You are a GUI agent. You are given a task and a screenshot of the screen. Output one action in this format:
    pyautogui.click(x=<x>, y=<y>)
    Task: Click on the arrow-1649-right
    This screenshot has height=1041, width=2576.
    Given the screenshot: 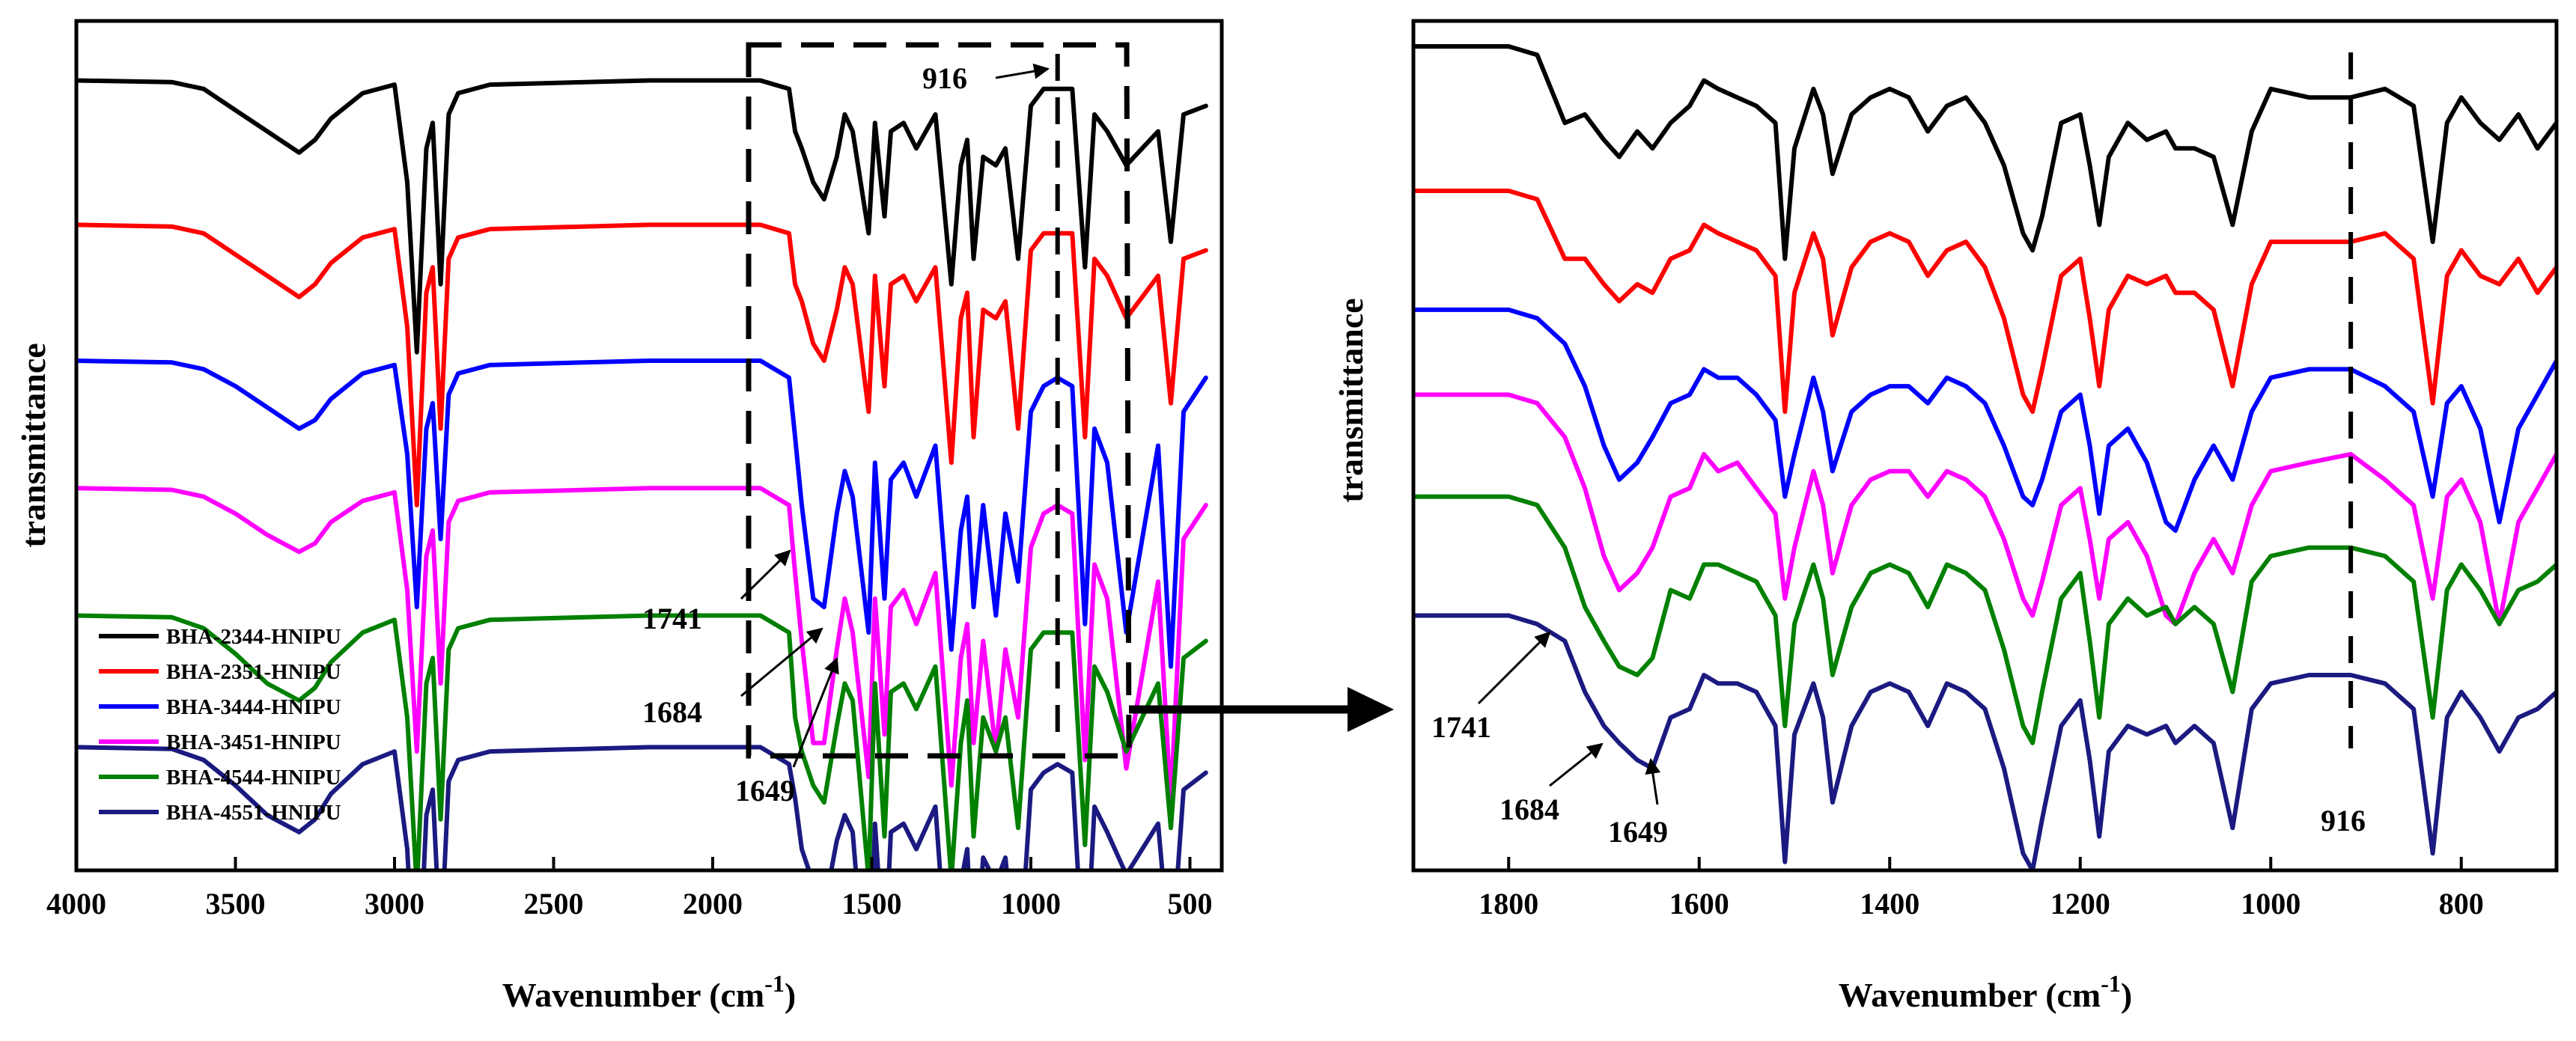 What is the action you would take?
    pyautogui.click(x=1653, y=781)
    